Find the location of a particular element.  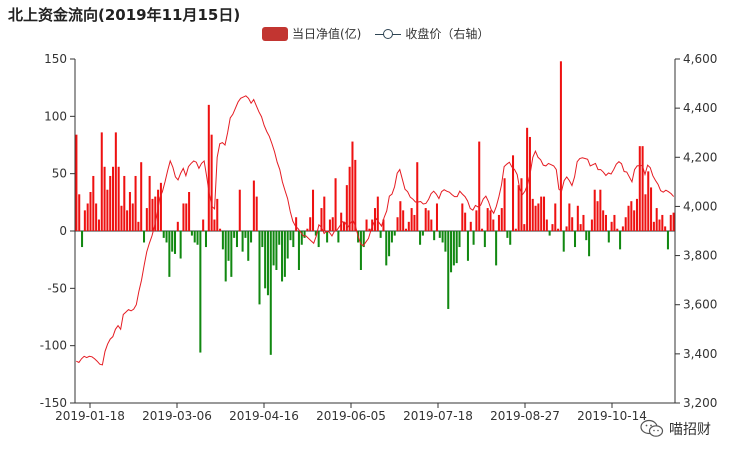

x-tick-label: 2019-04-16 is located at coordinates (264, 416).